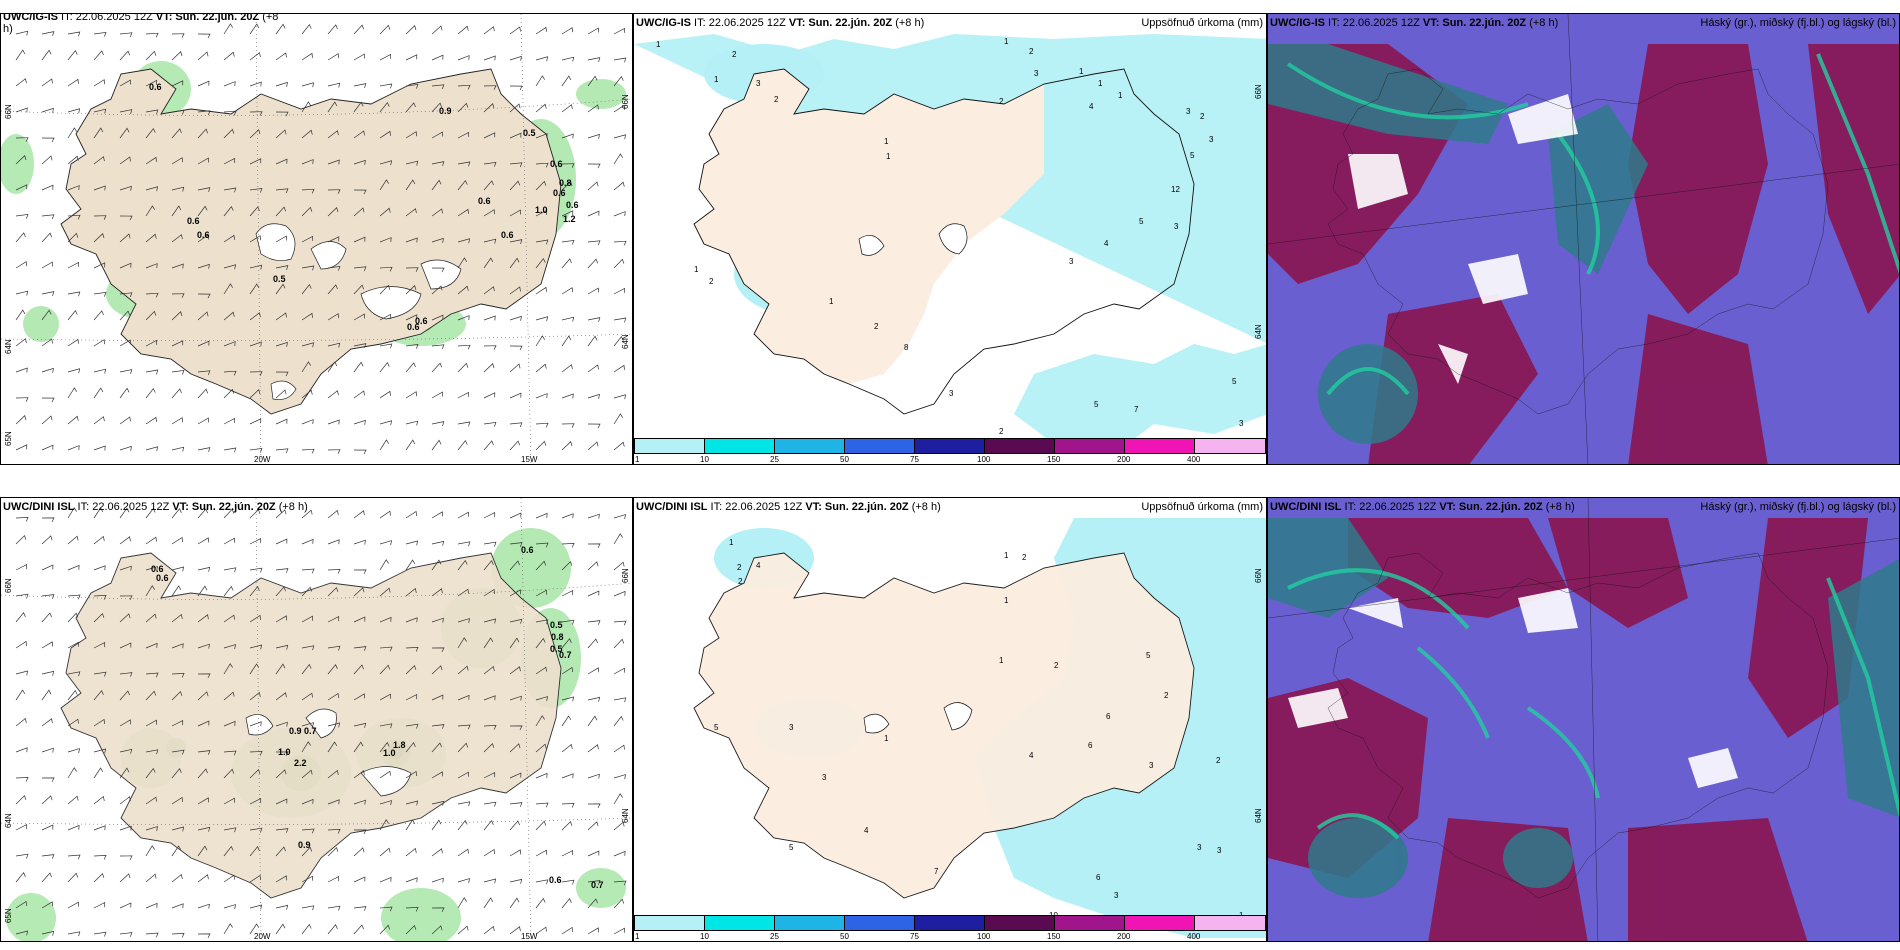 The height and width of the screenshot is (950, 1900). What do you see at coordinates (1542, 23) in the screenshot?
I see `lead-time: (+8 h)` at bounding box center [1542, 23].